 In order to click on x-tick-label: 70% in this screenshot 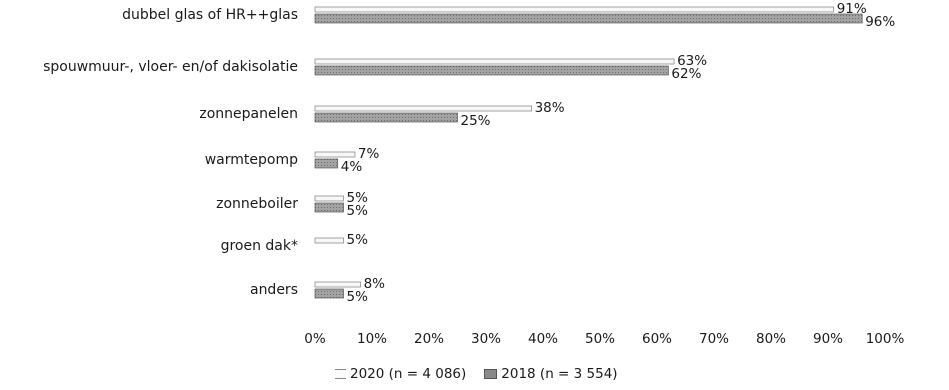, I will do `click(714, 339)`.